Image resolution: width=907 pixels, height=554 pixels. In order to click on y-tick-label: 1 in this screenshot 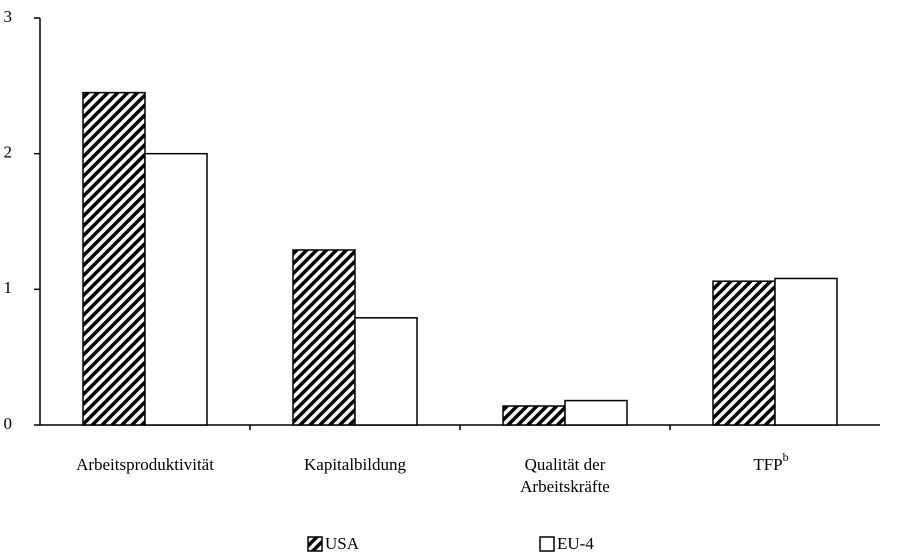, I will do `click(8, 287)`.